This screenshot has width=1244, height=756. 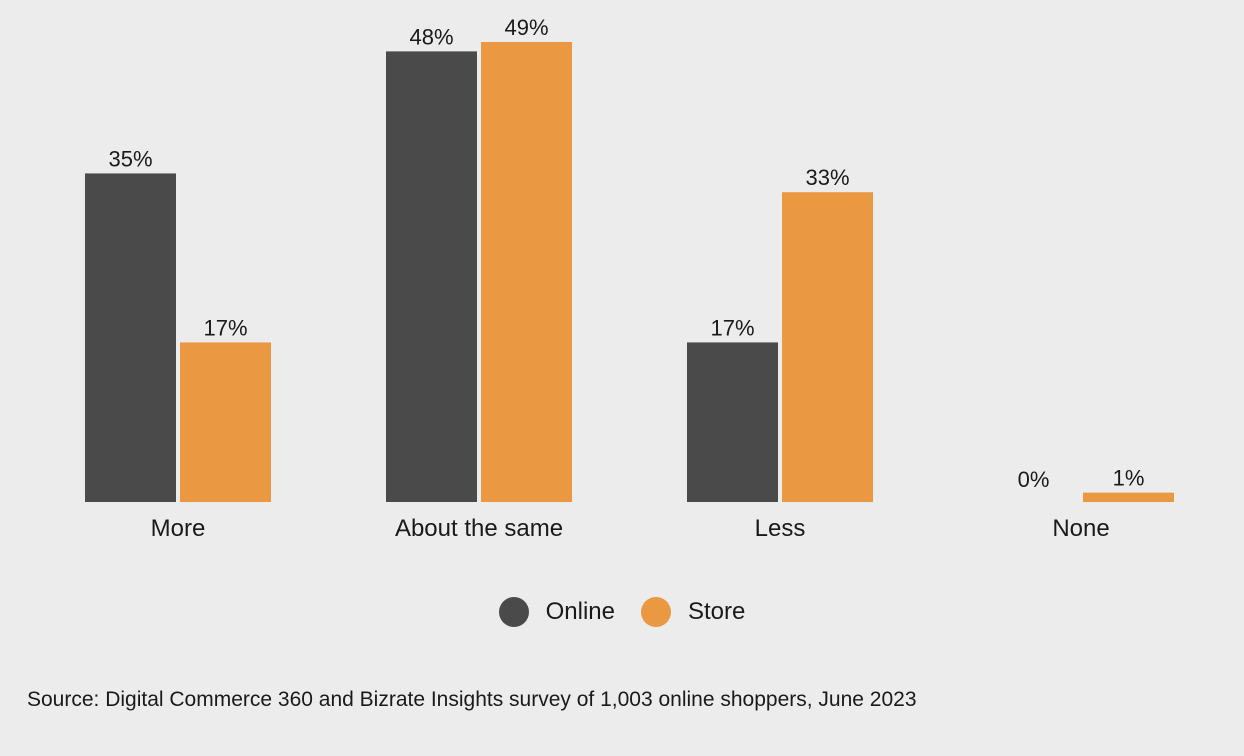 I want to click on data-label-store-3: 1%, so click(x=1129, y=478).